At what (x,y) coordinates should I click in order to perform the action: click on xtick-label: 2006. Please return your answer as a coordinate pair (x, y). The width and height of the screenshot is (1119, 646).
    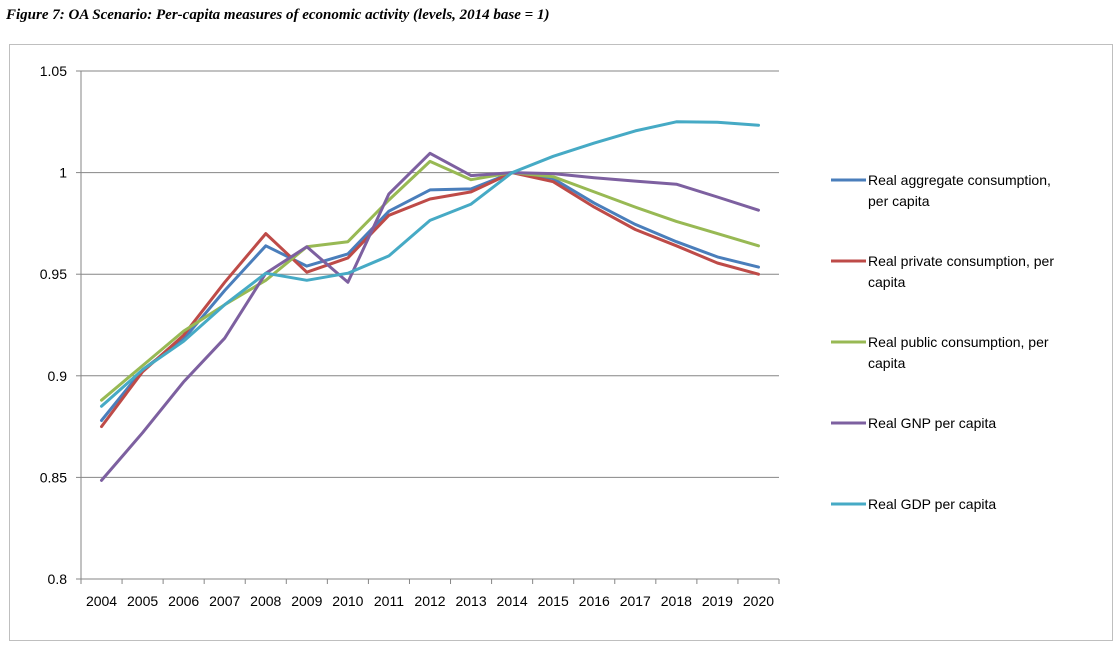
    Looking at the image, I should click on (183, 601).